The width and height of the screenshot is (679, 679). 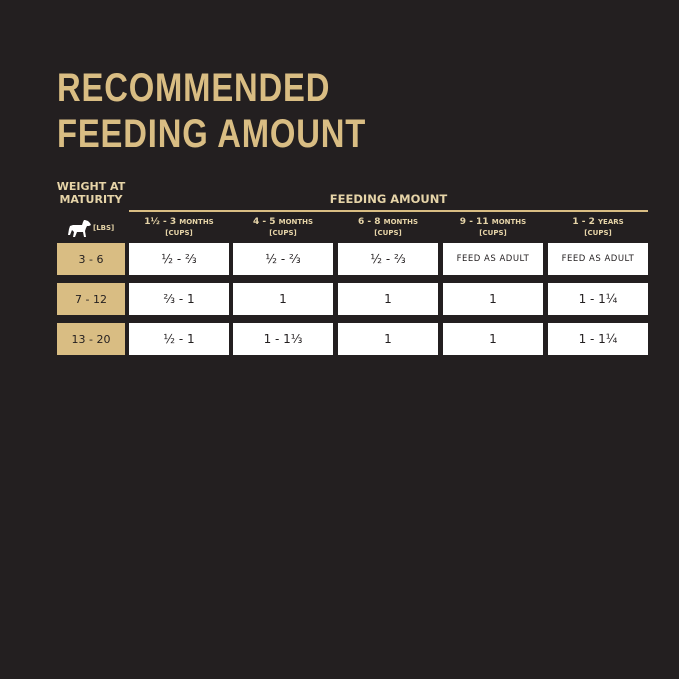 I want to click on weight-cell: 3 - 6, so click(x=91, y=259).